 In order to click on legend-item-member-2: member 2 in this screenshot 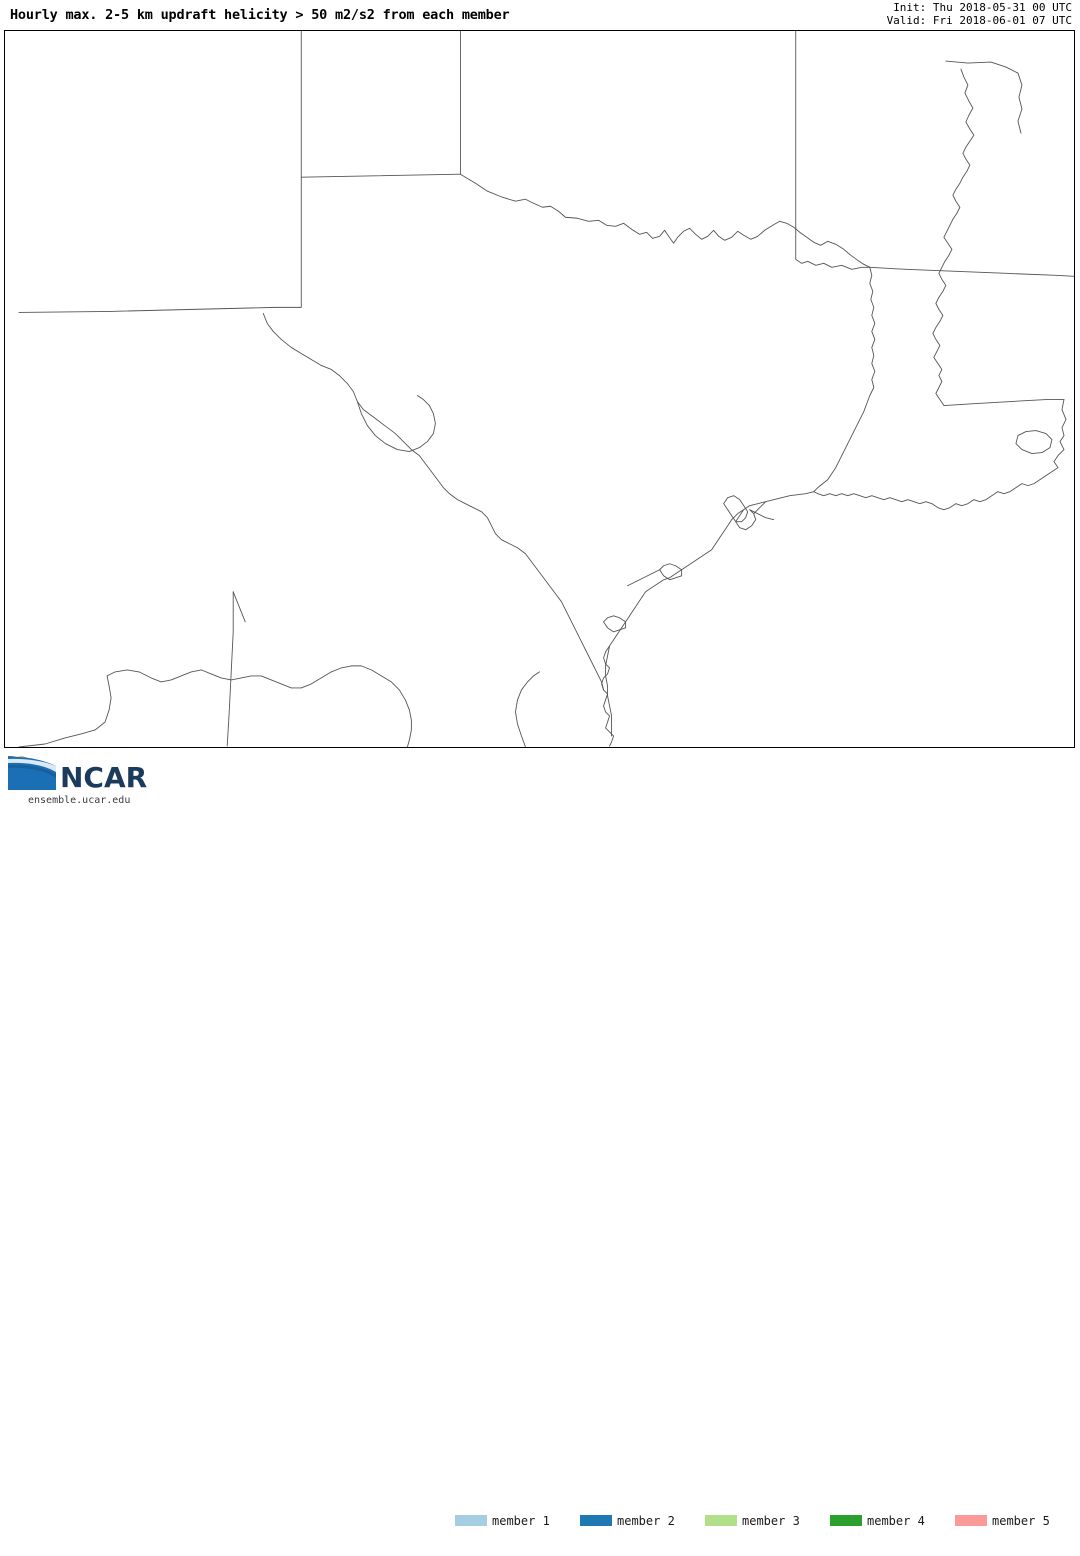, I will do `click(642, 1520)`.